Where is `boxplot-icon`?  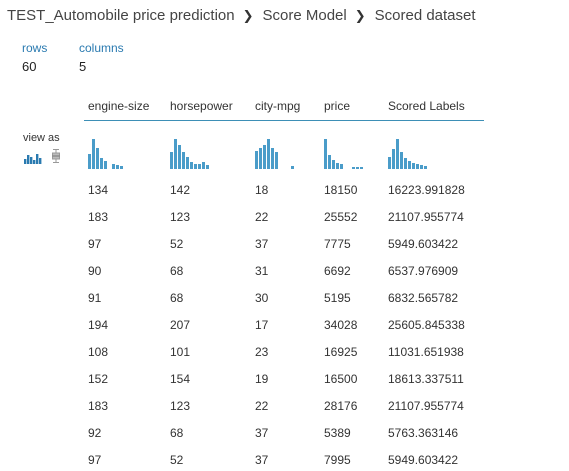 boxplot-icon is located at coordinates (56, 156).